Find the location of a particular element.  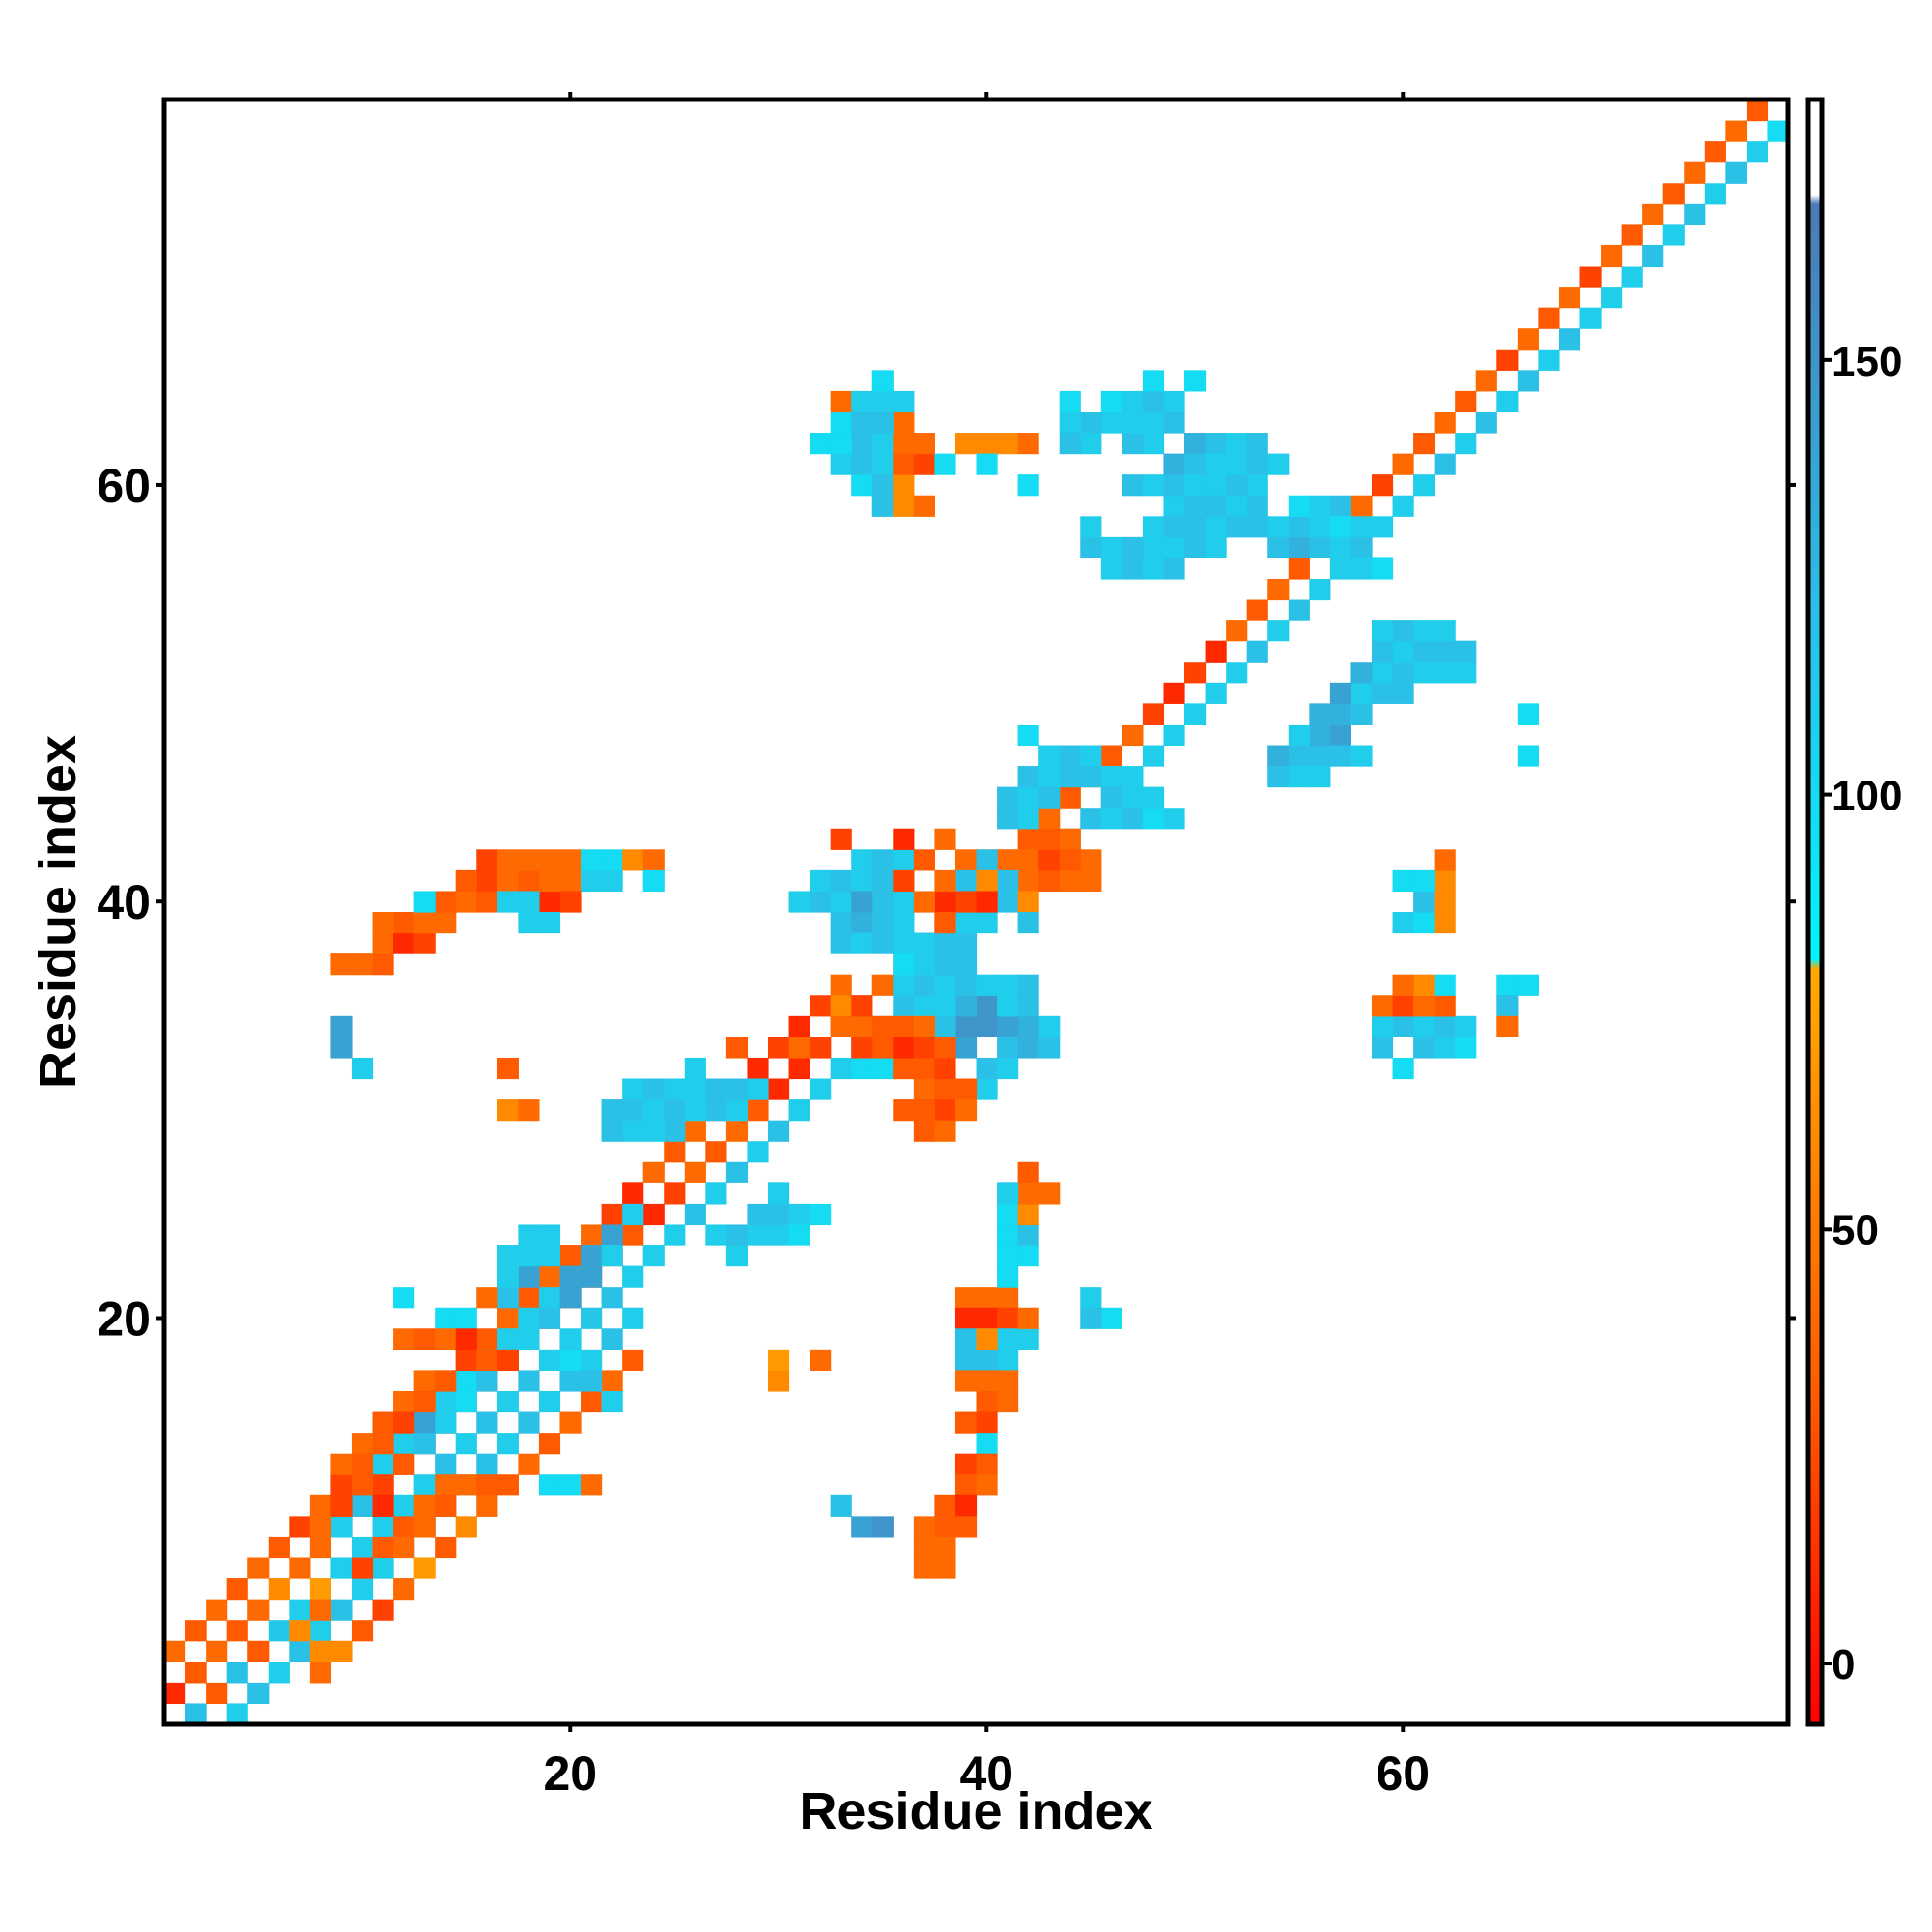

colorbar is located at coordinates (1815, 911).